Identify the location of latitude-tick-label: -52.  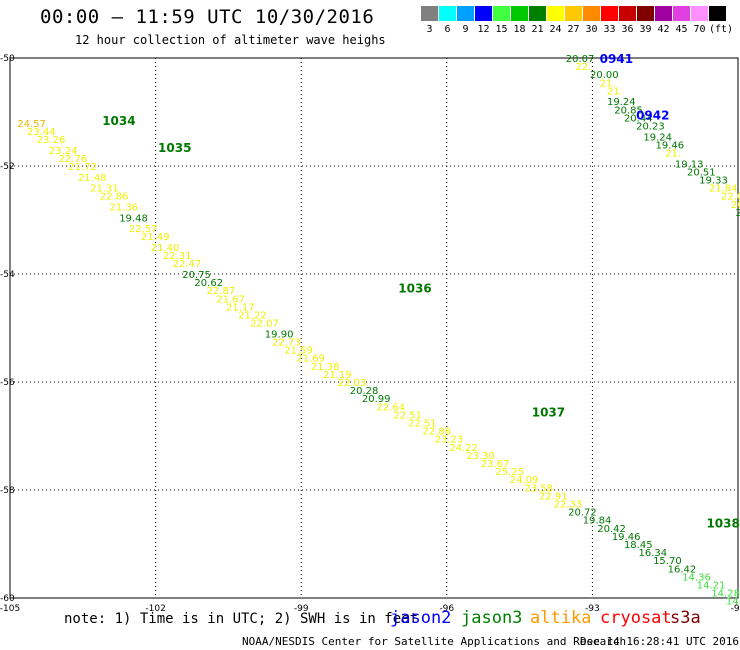
(7, 167).